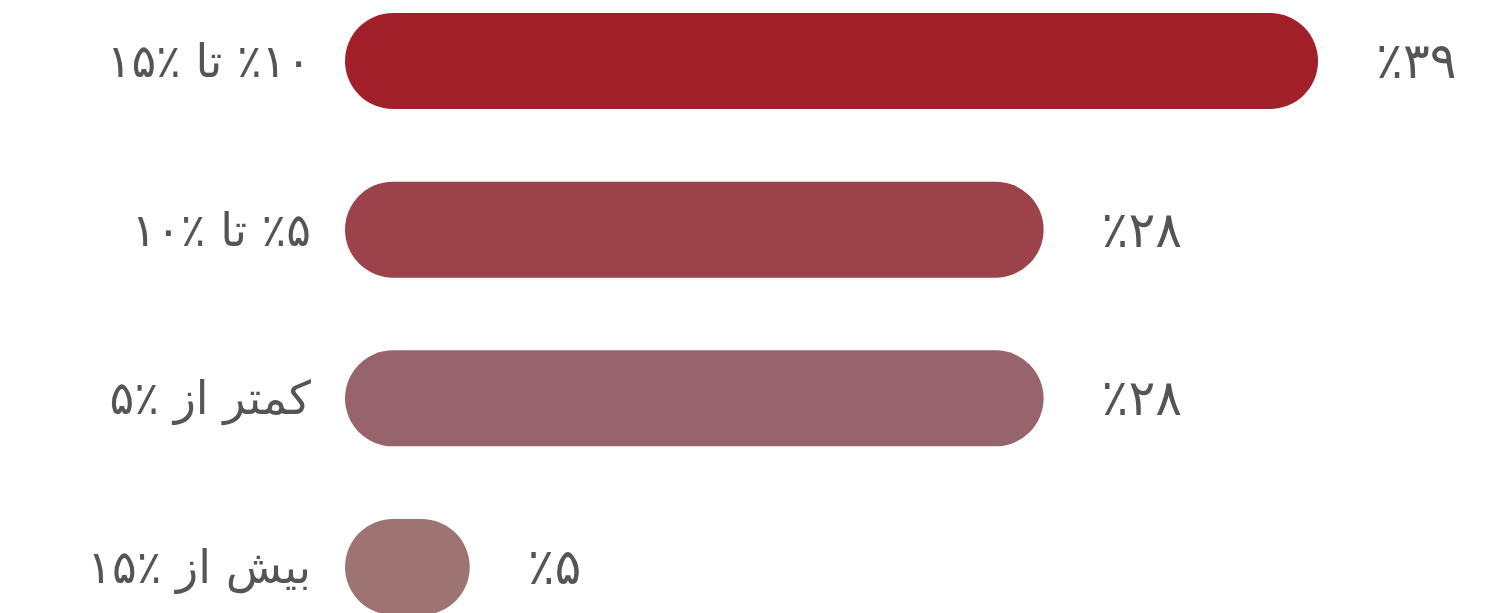 The image size is (1508, 613). What do you see at coordinates (199, 567) in the screenshot?
I see `y-tick-label: بیش از ٪۱۵` at bounding box center [199, 567].